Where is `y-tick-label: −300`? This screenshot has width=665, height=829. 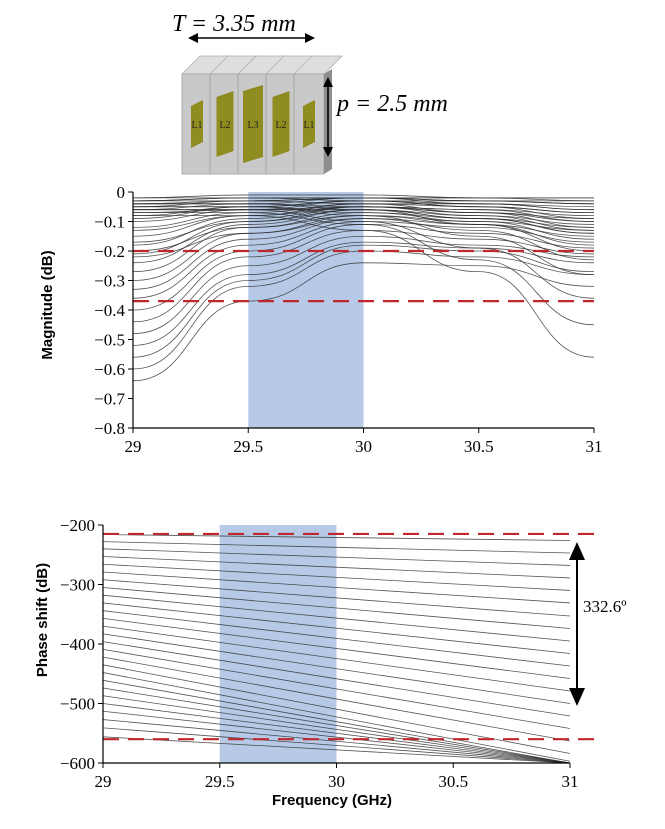
y-tick-label: −300 is located at coordinates (77, 585).